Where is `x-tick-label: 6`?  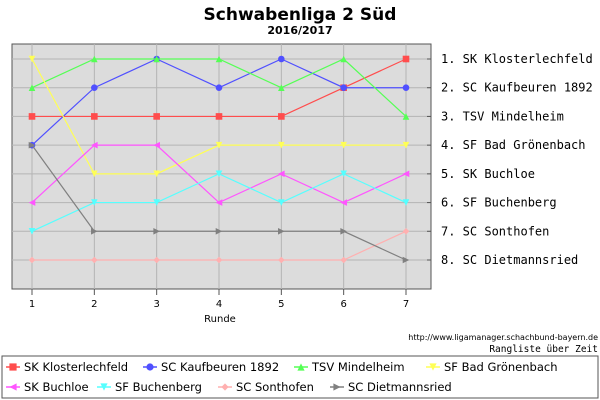
x-tick-label: 6 is located at coordinates (343, 304).